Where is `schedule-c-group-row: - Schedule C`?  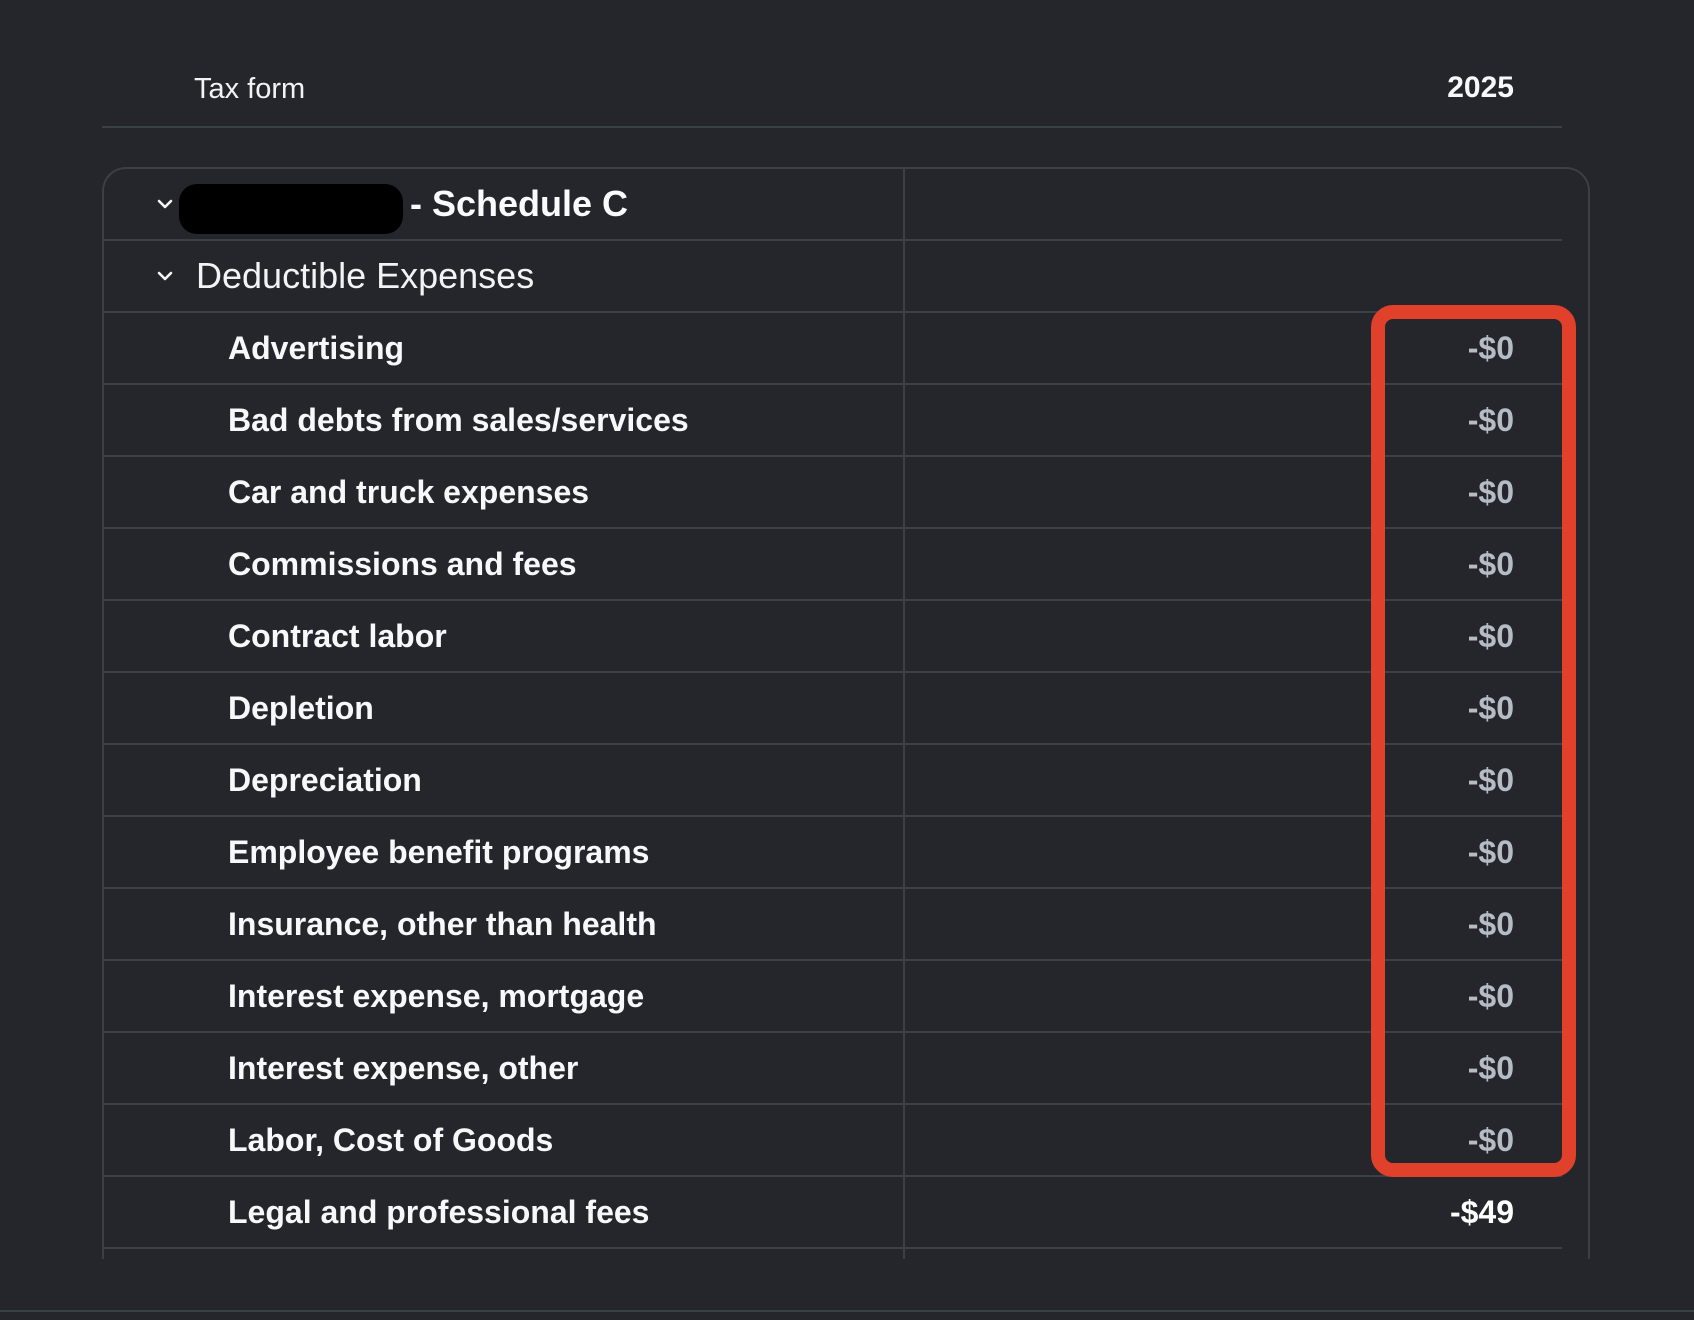
schedule-c-group-row: - Schedule C is located at coordinates (833, 205).